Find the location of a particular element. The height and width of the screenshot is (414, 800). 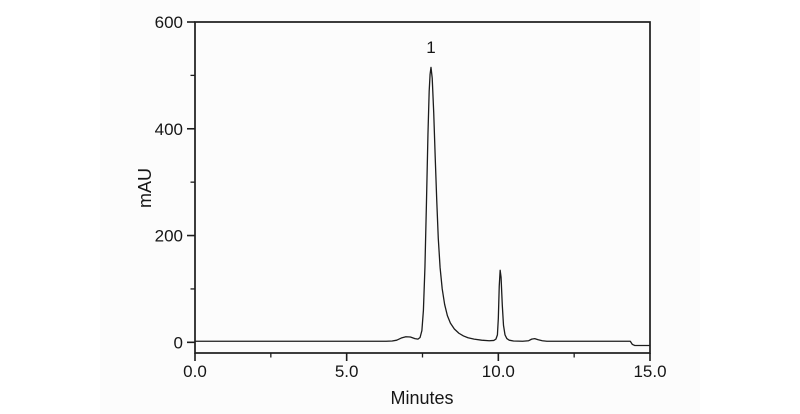

y-axis-tick-labels: 0 200 400 600 is located at coordinates (169, 182).